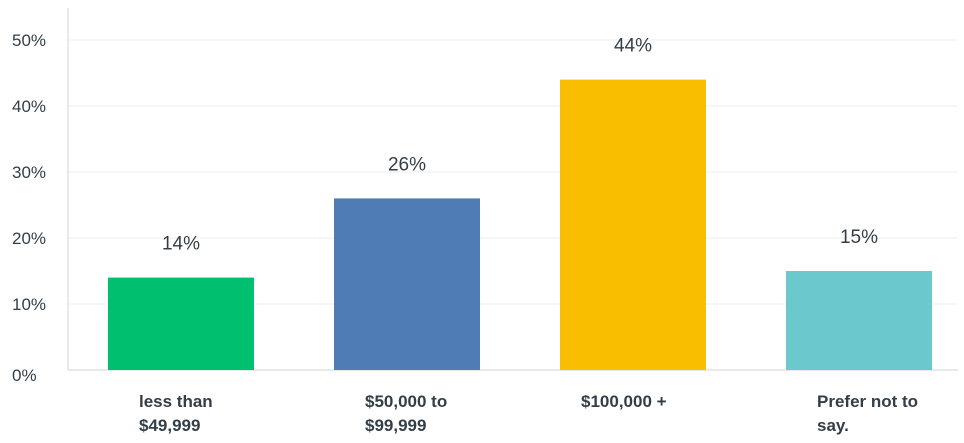 The height and width of the screenshot is (443, 964). I want to click on data-label: 15%, so click(859, 237).